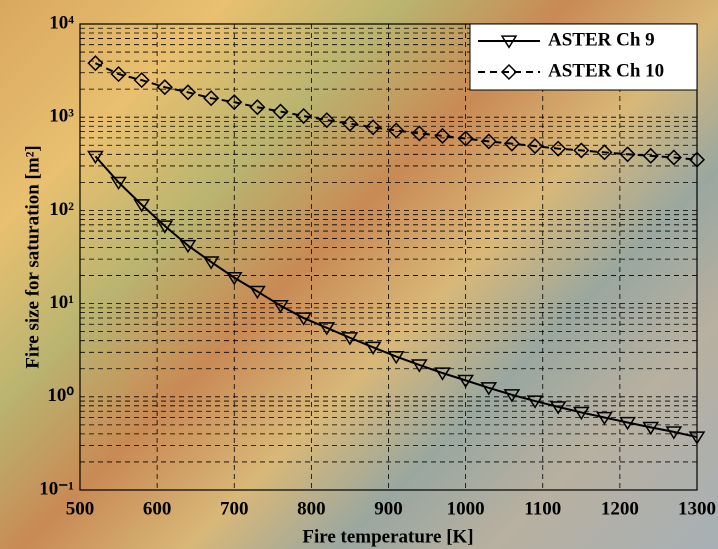 Image resolution: width=718 pixels, height=549 pixels. Describe the element at coordinates (61, 22) in the screenshot. I see `y-tick-label: 10⁴` at that location.